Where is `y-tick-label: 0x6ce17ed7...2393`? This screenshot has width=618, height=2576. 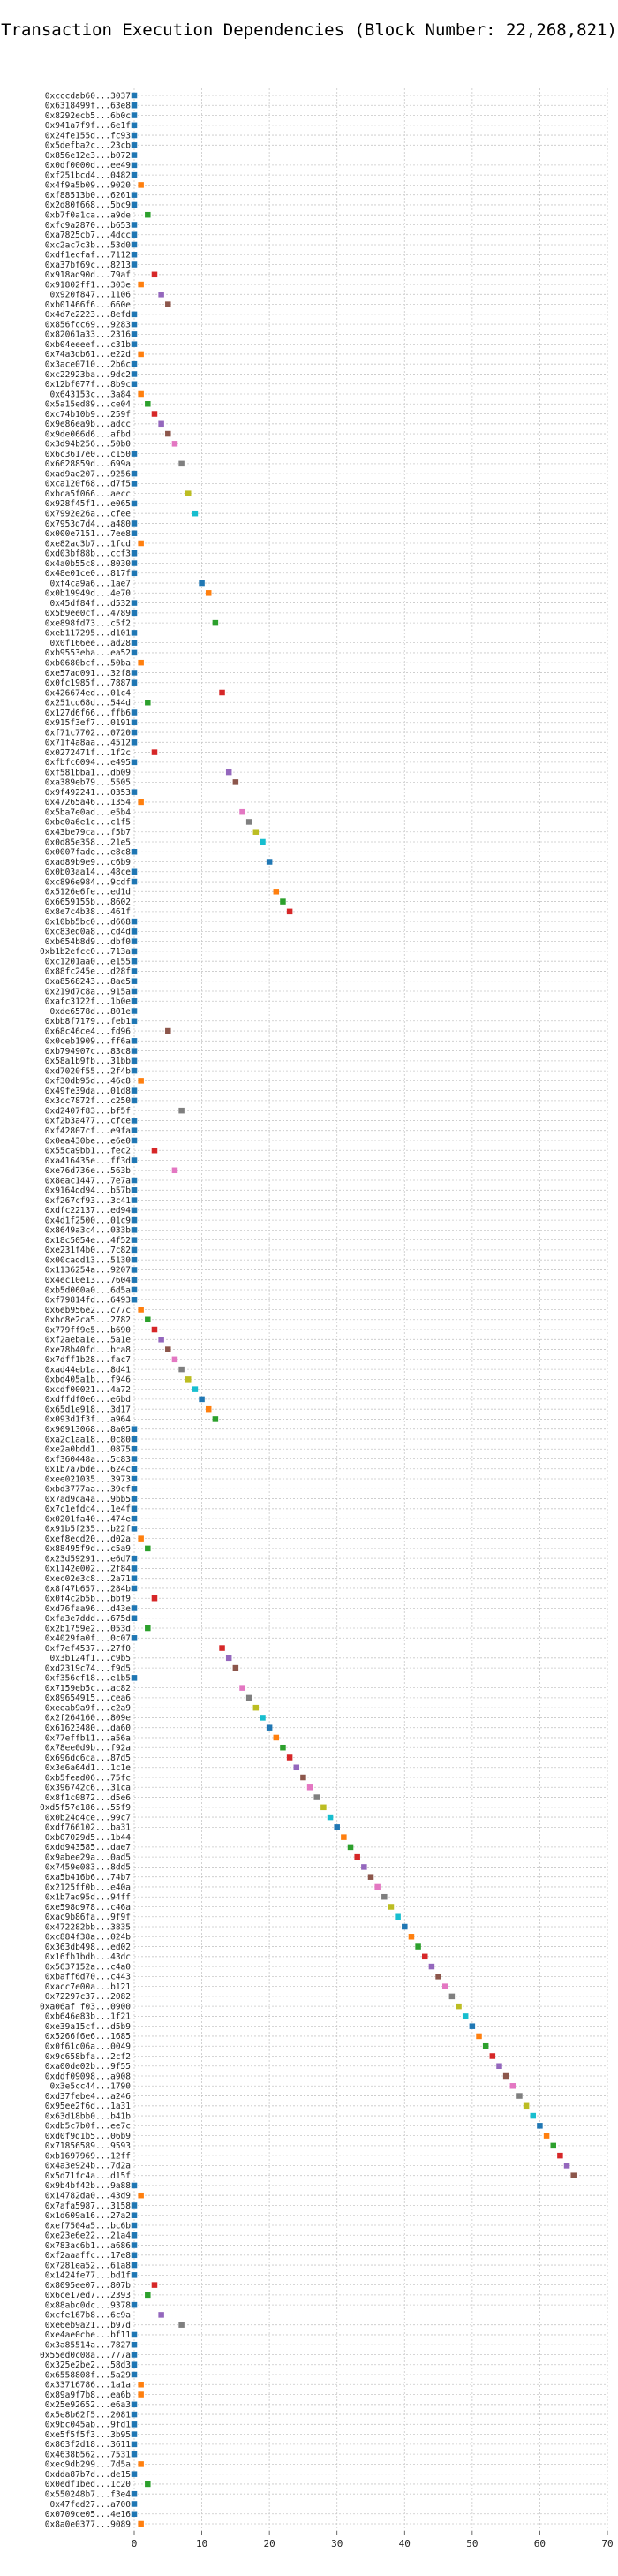
y-tick-label: 0x6ce17ed7...2393 is located at coordinates (88, 2296).